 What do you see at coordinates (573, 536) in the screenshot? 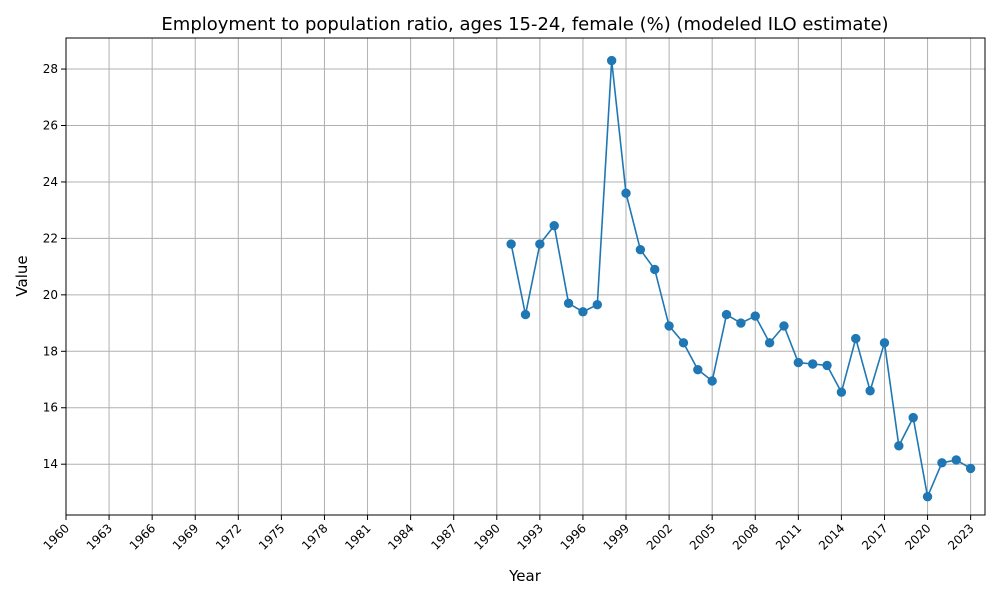
I see `x-tick-label: 1996` at bounding box center [573, 536].